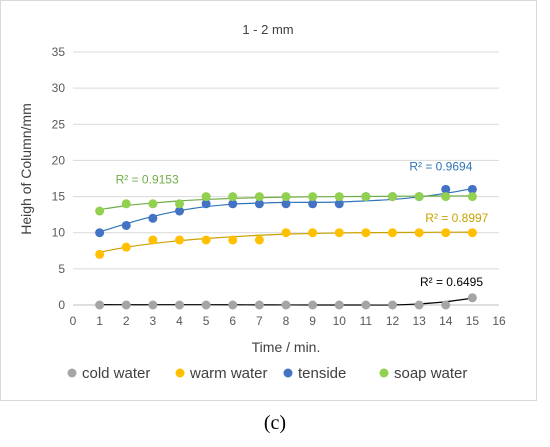  Describe the element at coordinates (286, 347) in the screenshot. I see `x-axis-label: Time / min.` at that location.